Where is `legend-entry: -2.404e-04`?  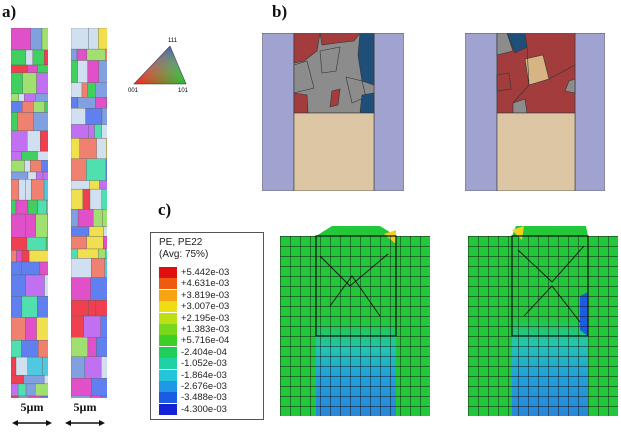 legend-entry: -2.404e-04 is located at coordinates (193, 352).